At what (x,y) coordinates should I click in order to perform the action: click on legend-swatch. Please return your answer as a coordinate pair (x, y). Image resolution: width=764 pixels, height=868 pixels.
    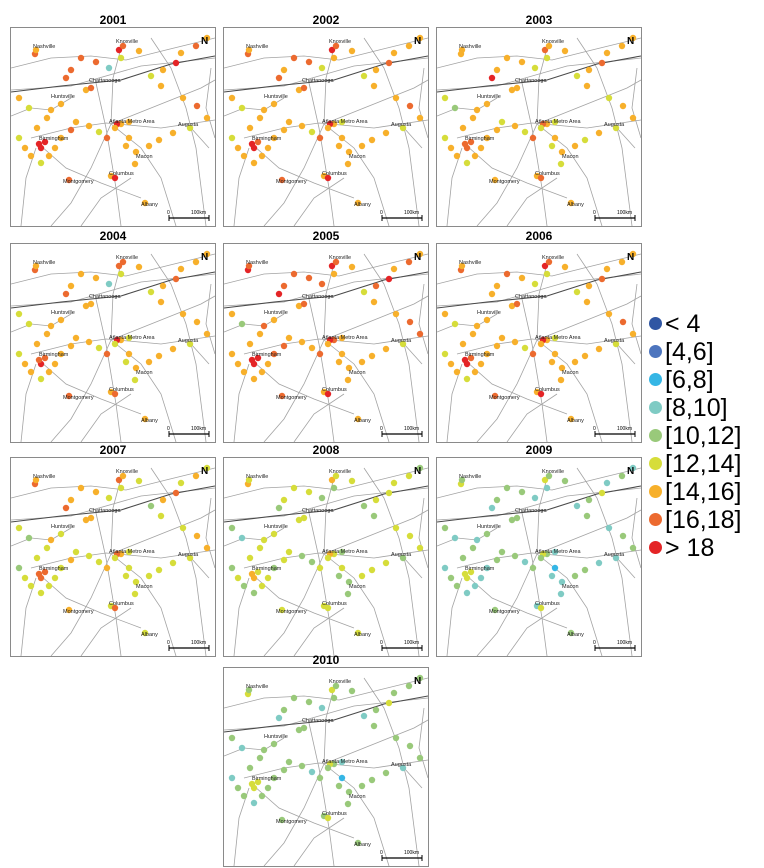
    Looking at the image, I should click on (655, 407).